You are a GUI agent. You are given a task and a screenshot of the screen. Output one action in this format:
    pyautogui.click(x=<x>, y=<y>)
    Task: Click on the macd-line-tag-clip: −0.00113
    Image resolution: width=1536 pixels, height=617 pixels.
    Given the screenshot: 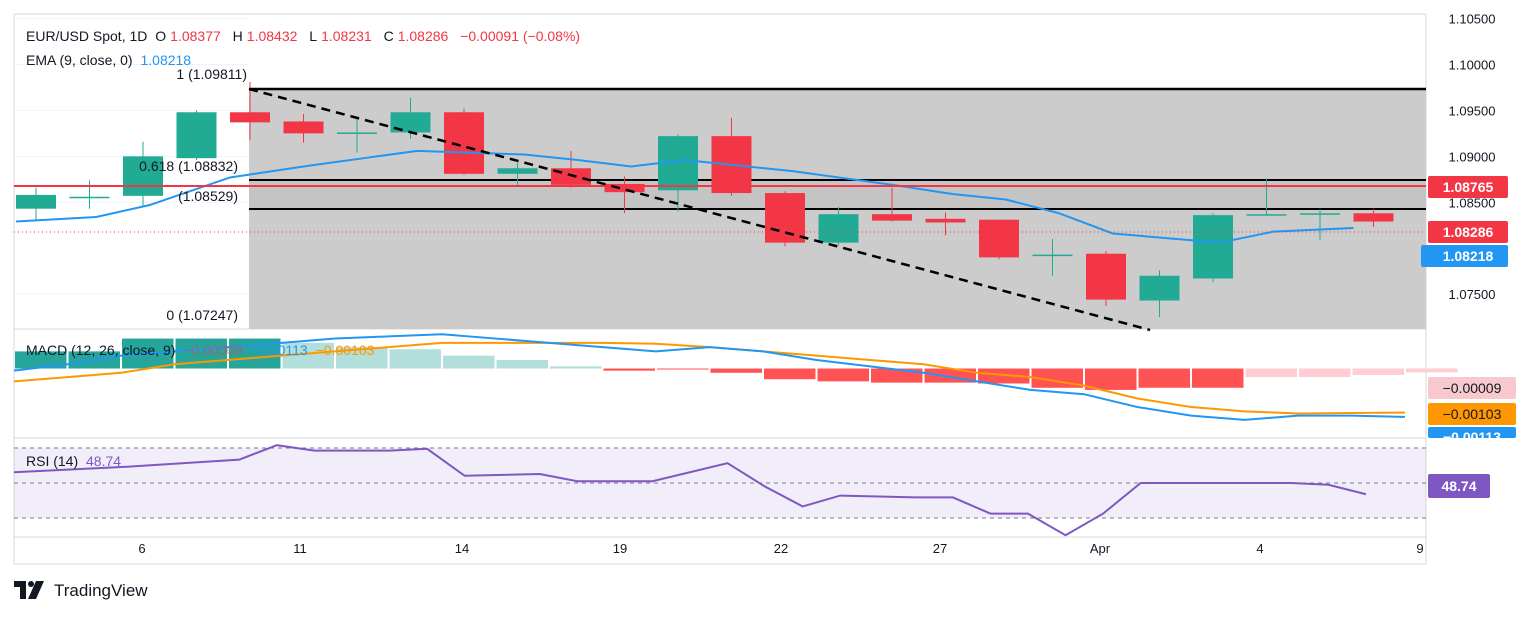 What is the action you would take?
    pyautogui.click(x=1472, y=437)
    